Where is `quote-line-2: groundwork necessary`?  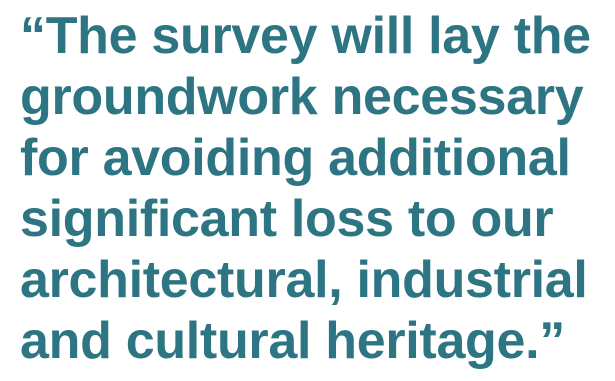 quote-line-2: groundwork necessary is located at coordinates (302, 97).